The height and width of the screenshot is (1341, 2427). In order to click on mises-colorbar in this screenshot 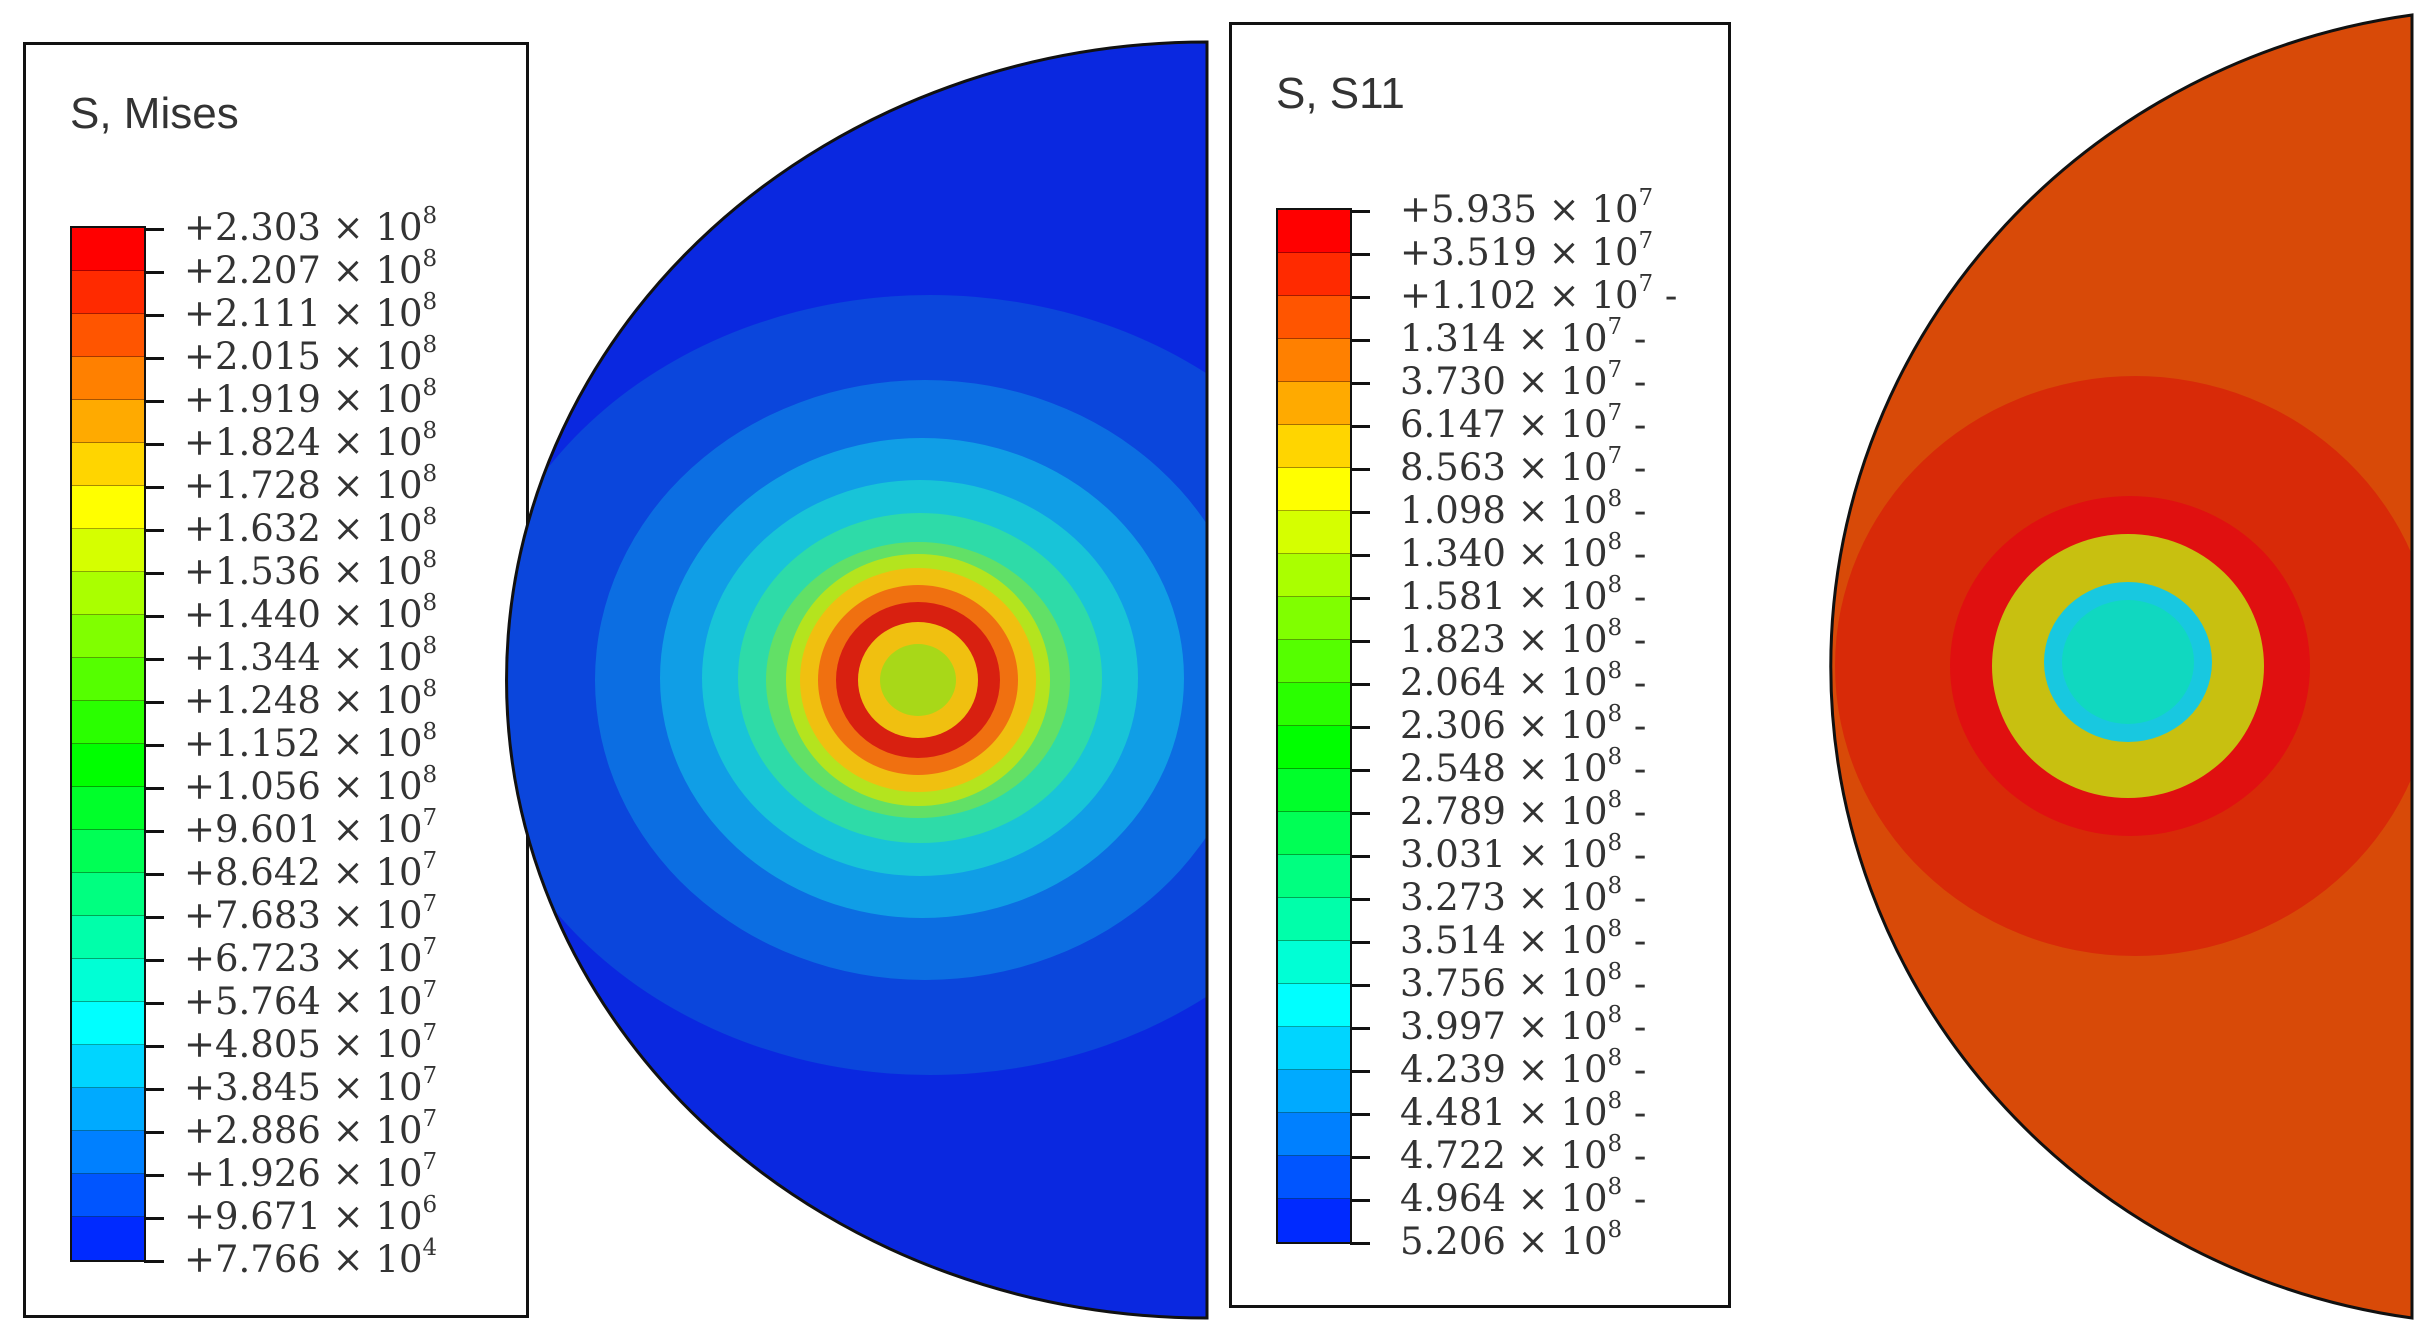, I will do `click(108, 744)`.